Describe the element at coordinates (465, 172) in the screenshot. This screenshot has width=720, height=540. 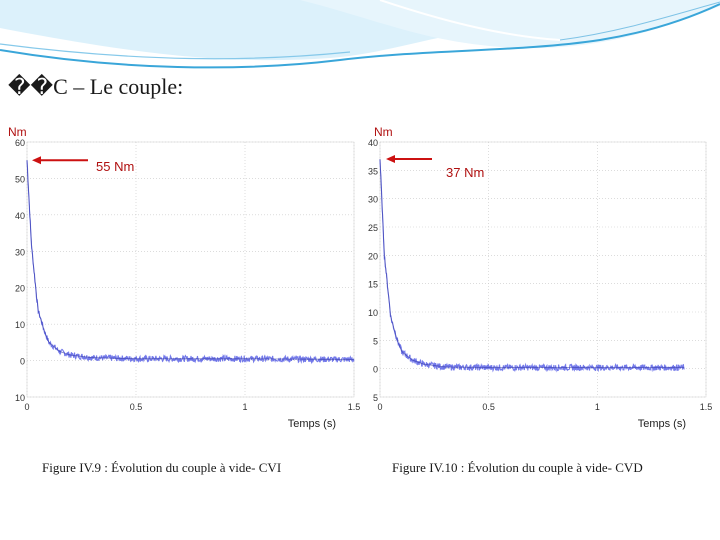
I see `annotation-label: 37 Nm` at that location.